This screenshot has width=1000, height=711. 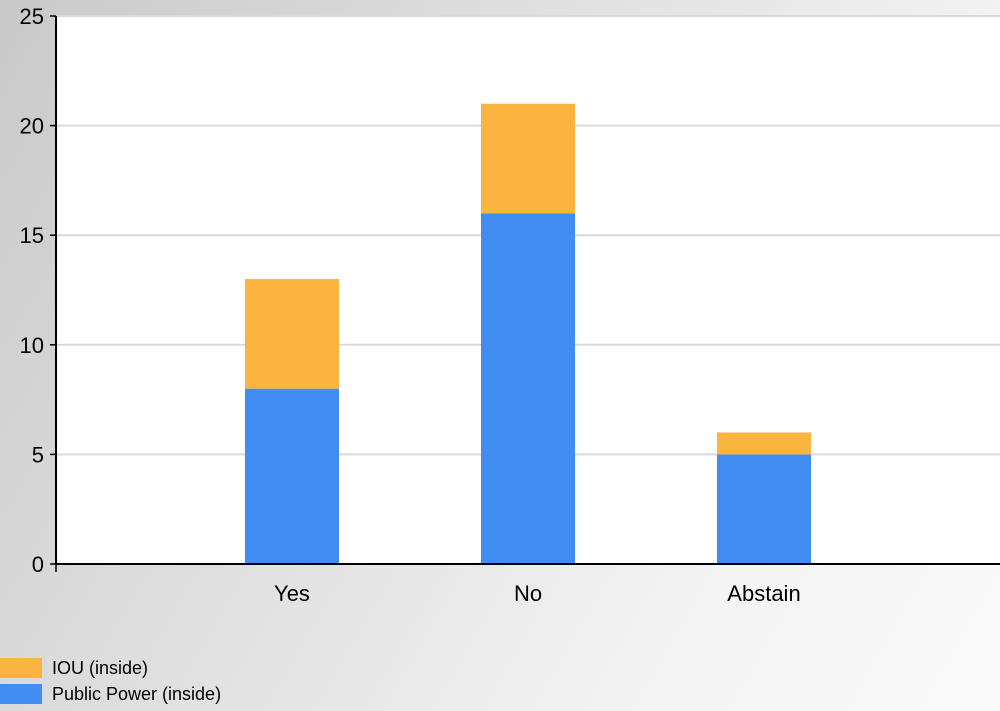 I want to click on legend-swatch-iou, so click(x=21, y=668).